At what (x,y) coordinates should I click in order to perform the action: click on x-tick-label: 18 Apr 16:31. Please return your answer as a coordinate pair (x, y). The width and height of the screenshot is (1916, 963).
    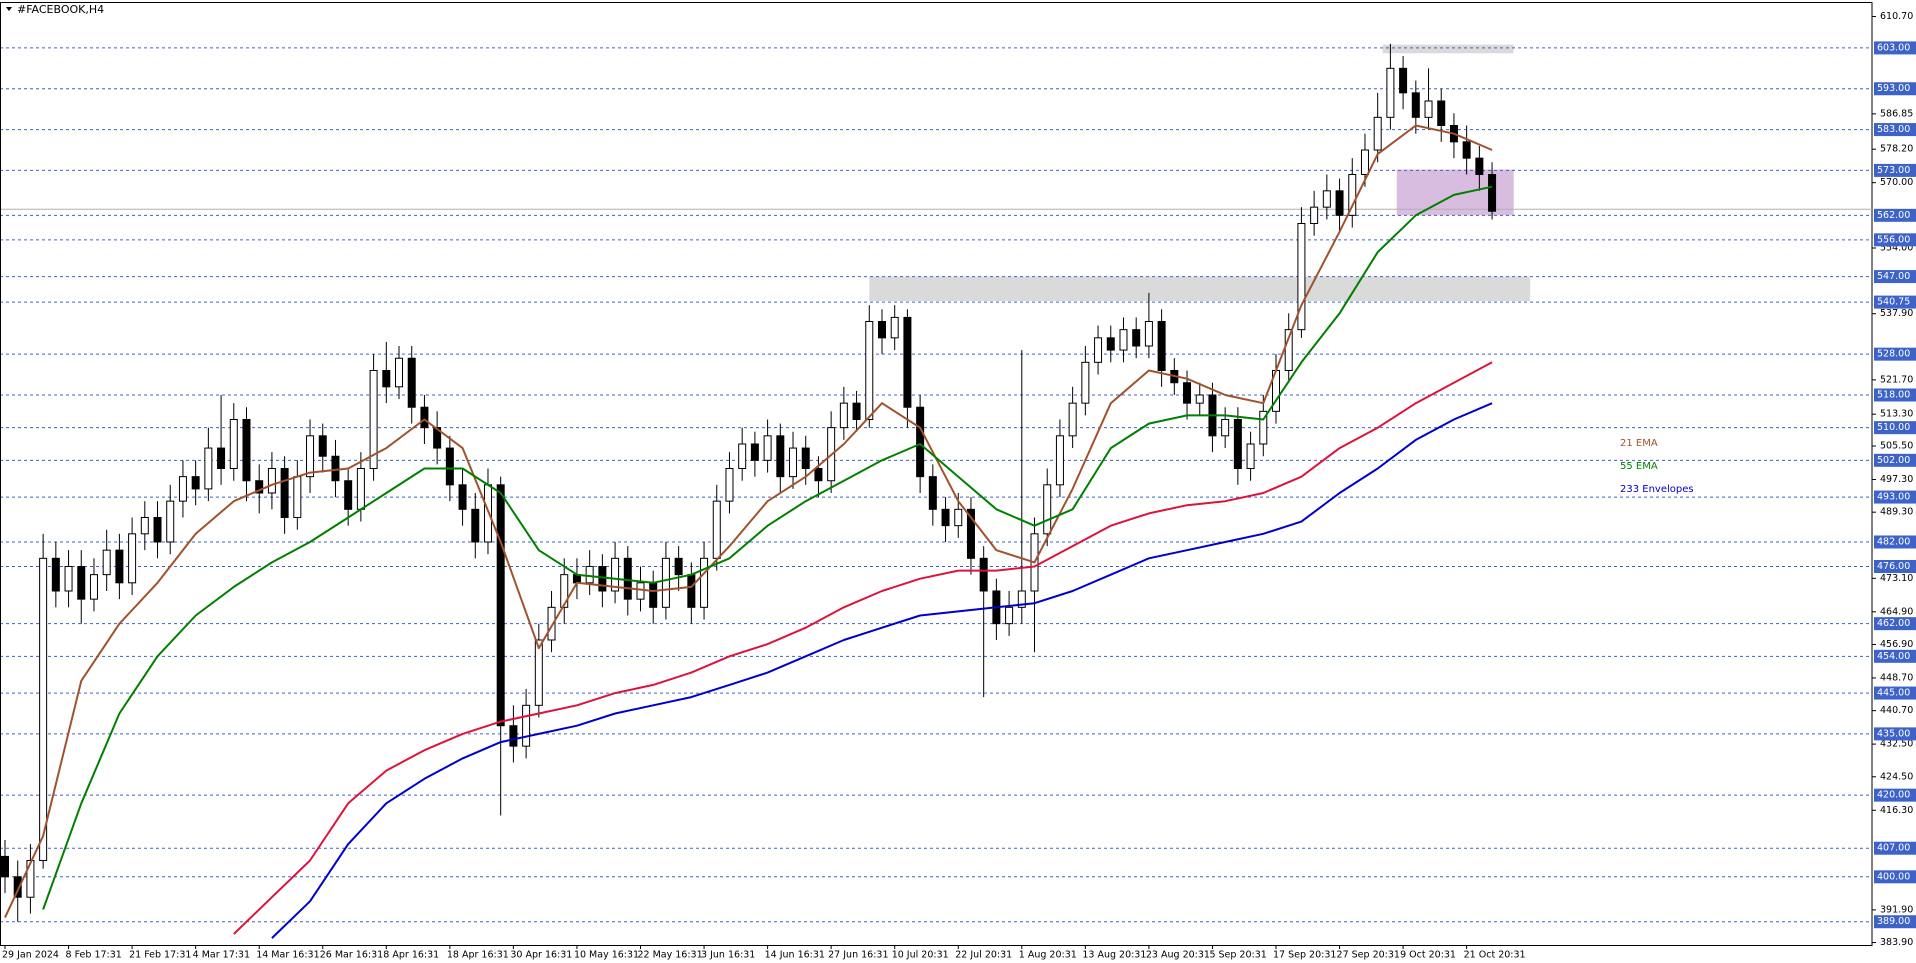
    Looking at the image, I should click on (478, 955).